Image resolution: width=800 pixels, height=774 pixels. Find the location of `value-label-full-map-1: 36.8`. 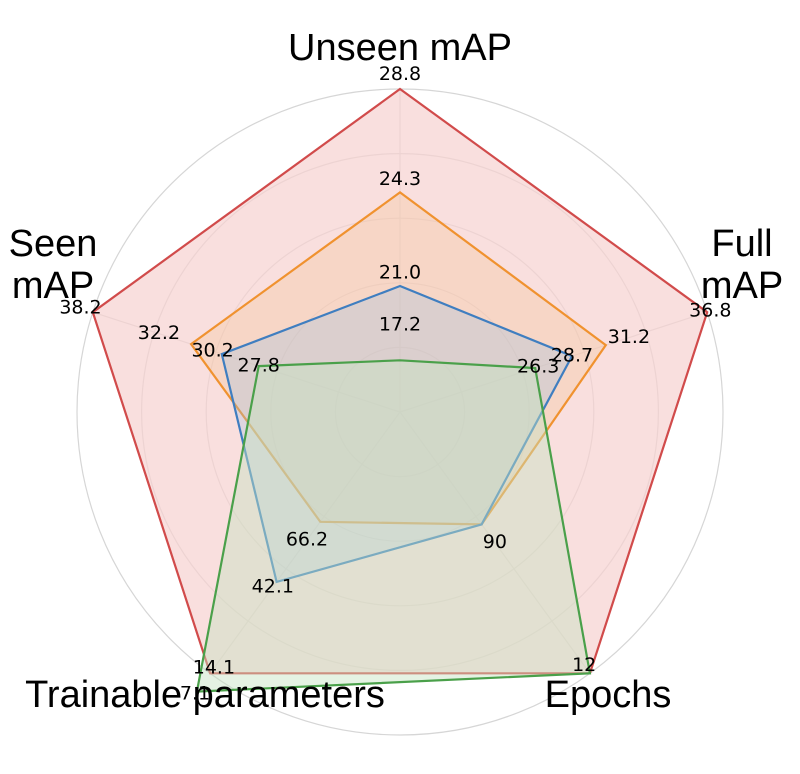

value-label-full-map-1: 36.8 is located at coordinates (710, 311).